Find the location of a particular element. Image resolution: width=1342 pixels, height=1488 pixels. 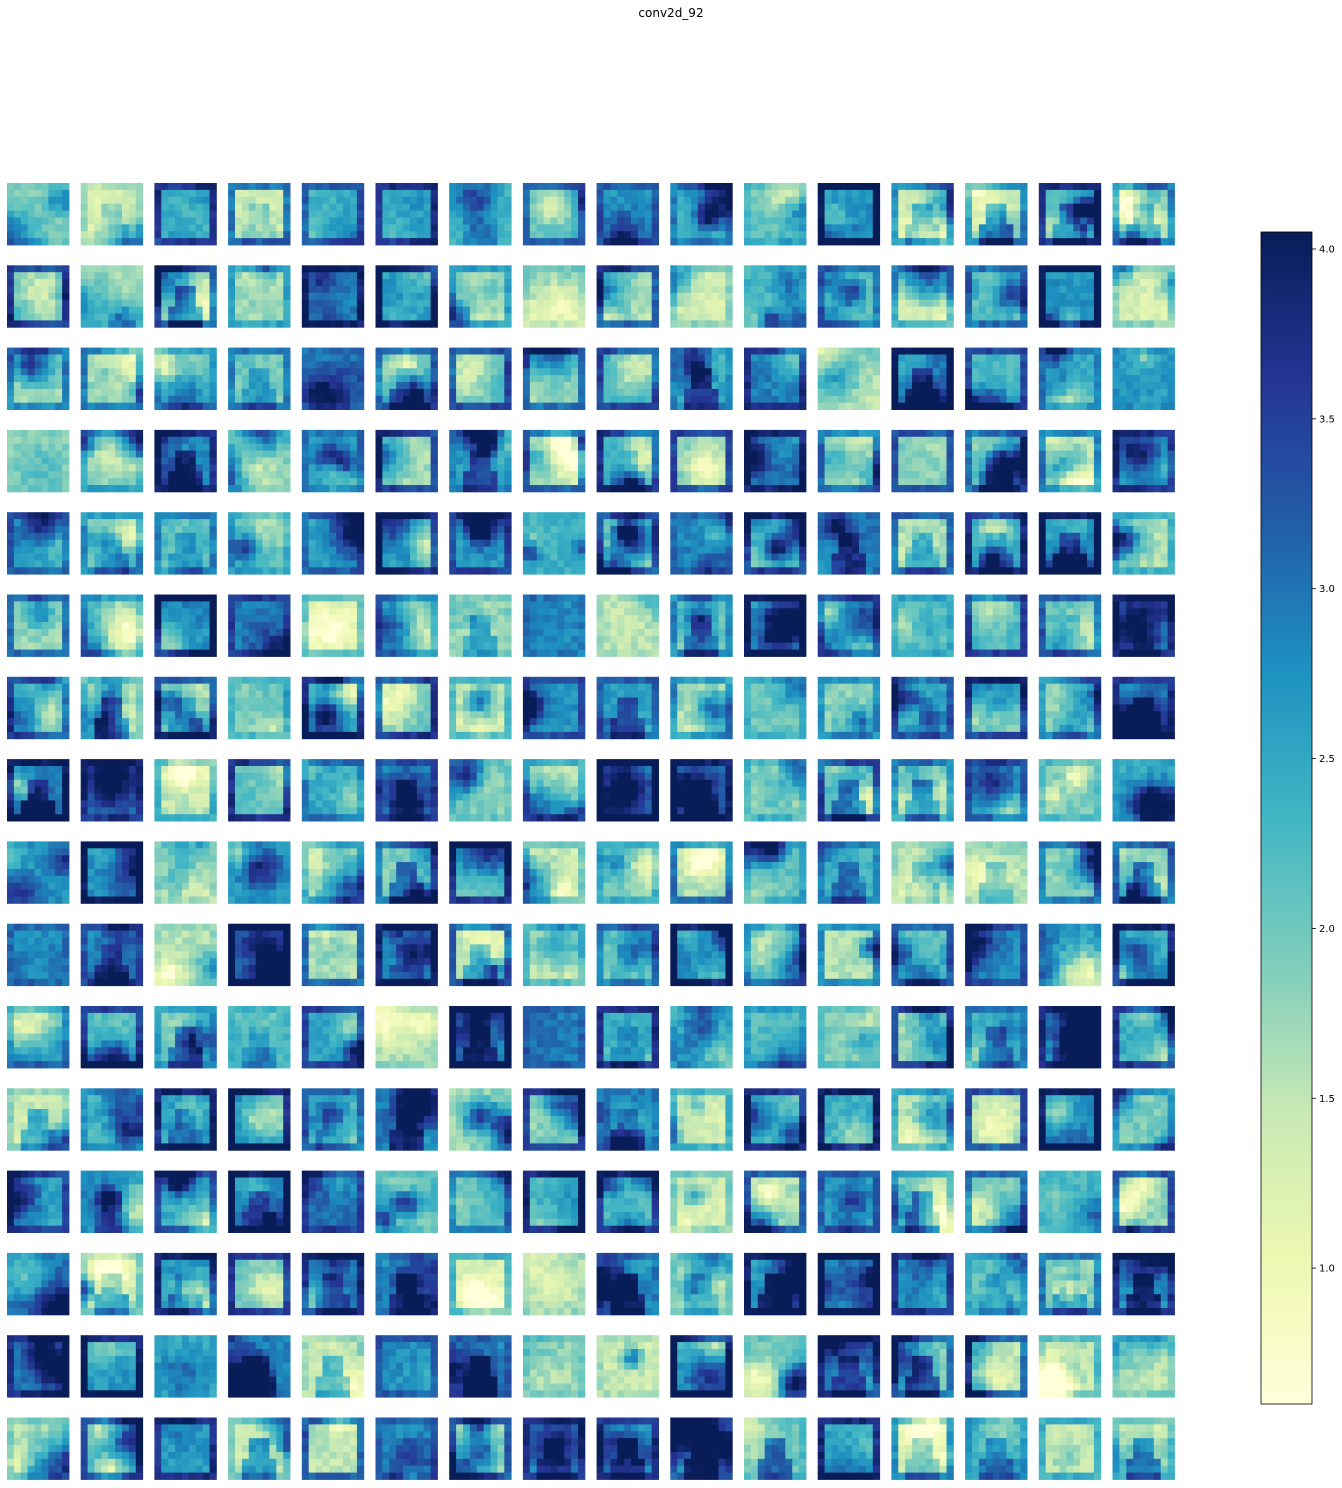

colorbar-tick-label: 1.5 is located at coordinates (1327, 1099).